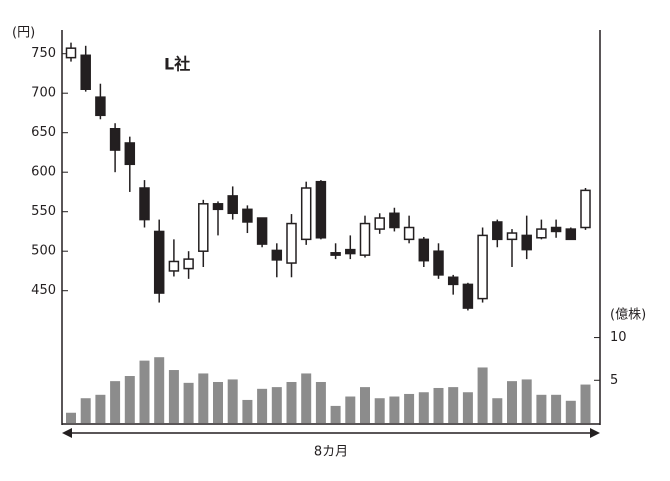 Image resolution: width=670 pixels, height=481 pixels. I want to click on y-tick-label: 550, so click(43, 211).